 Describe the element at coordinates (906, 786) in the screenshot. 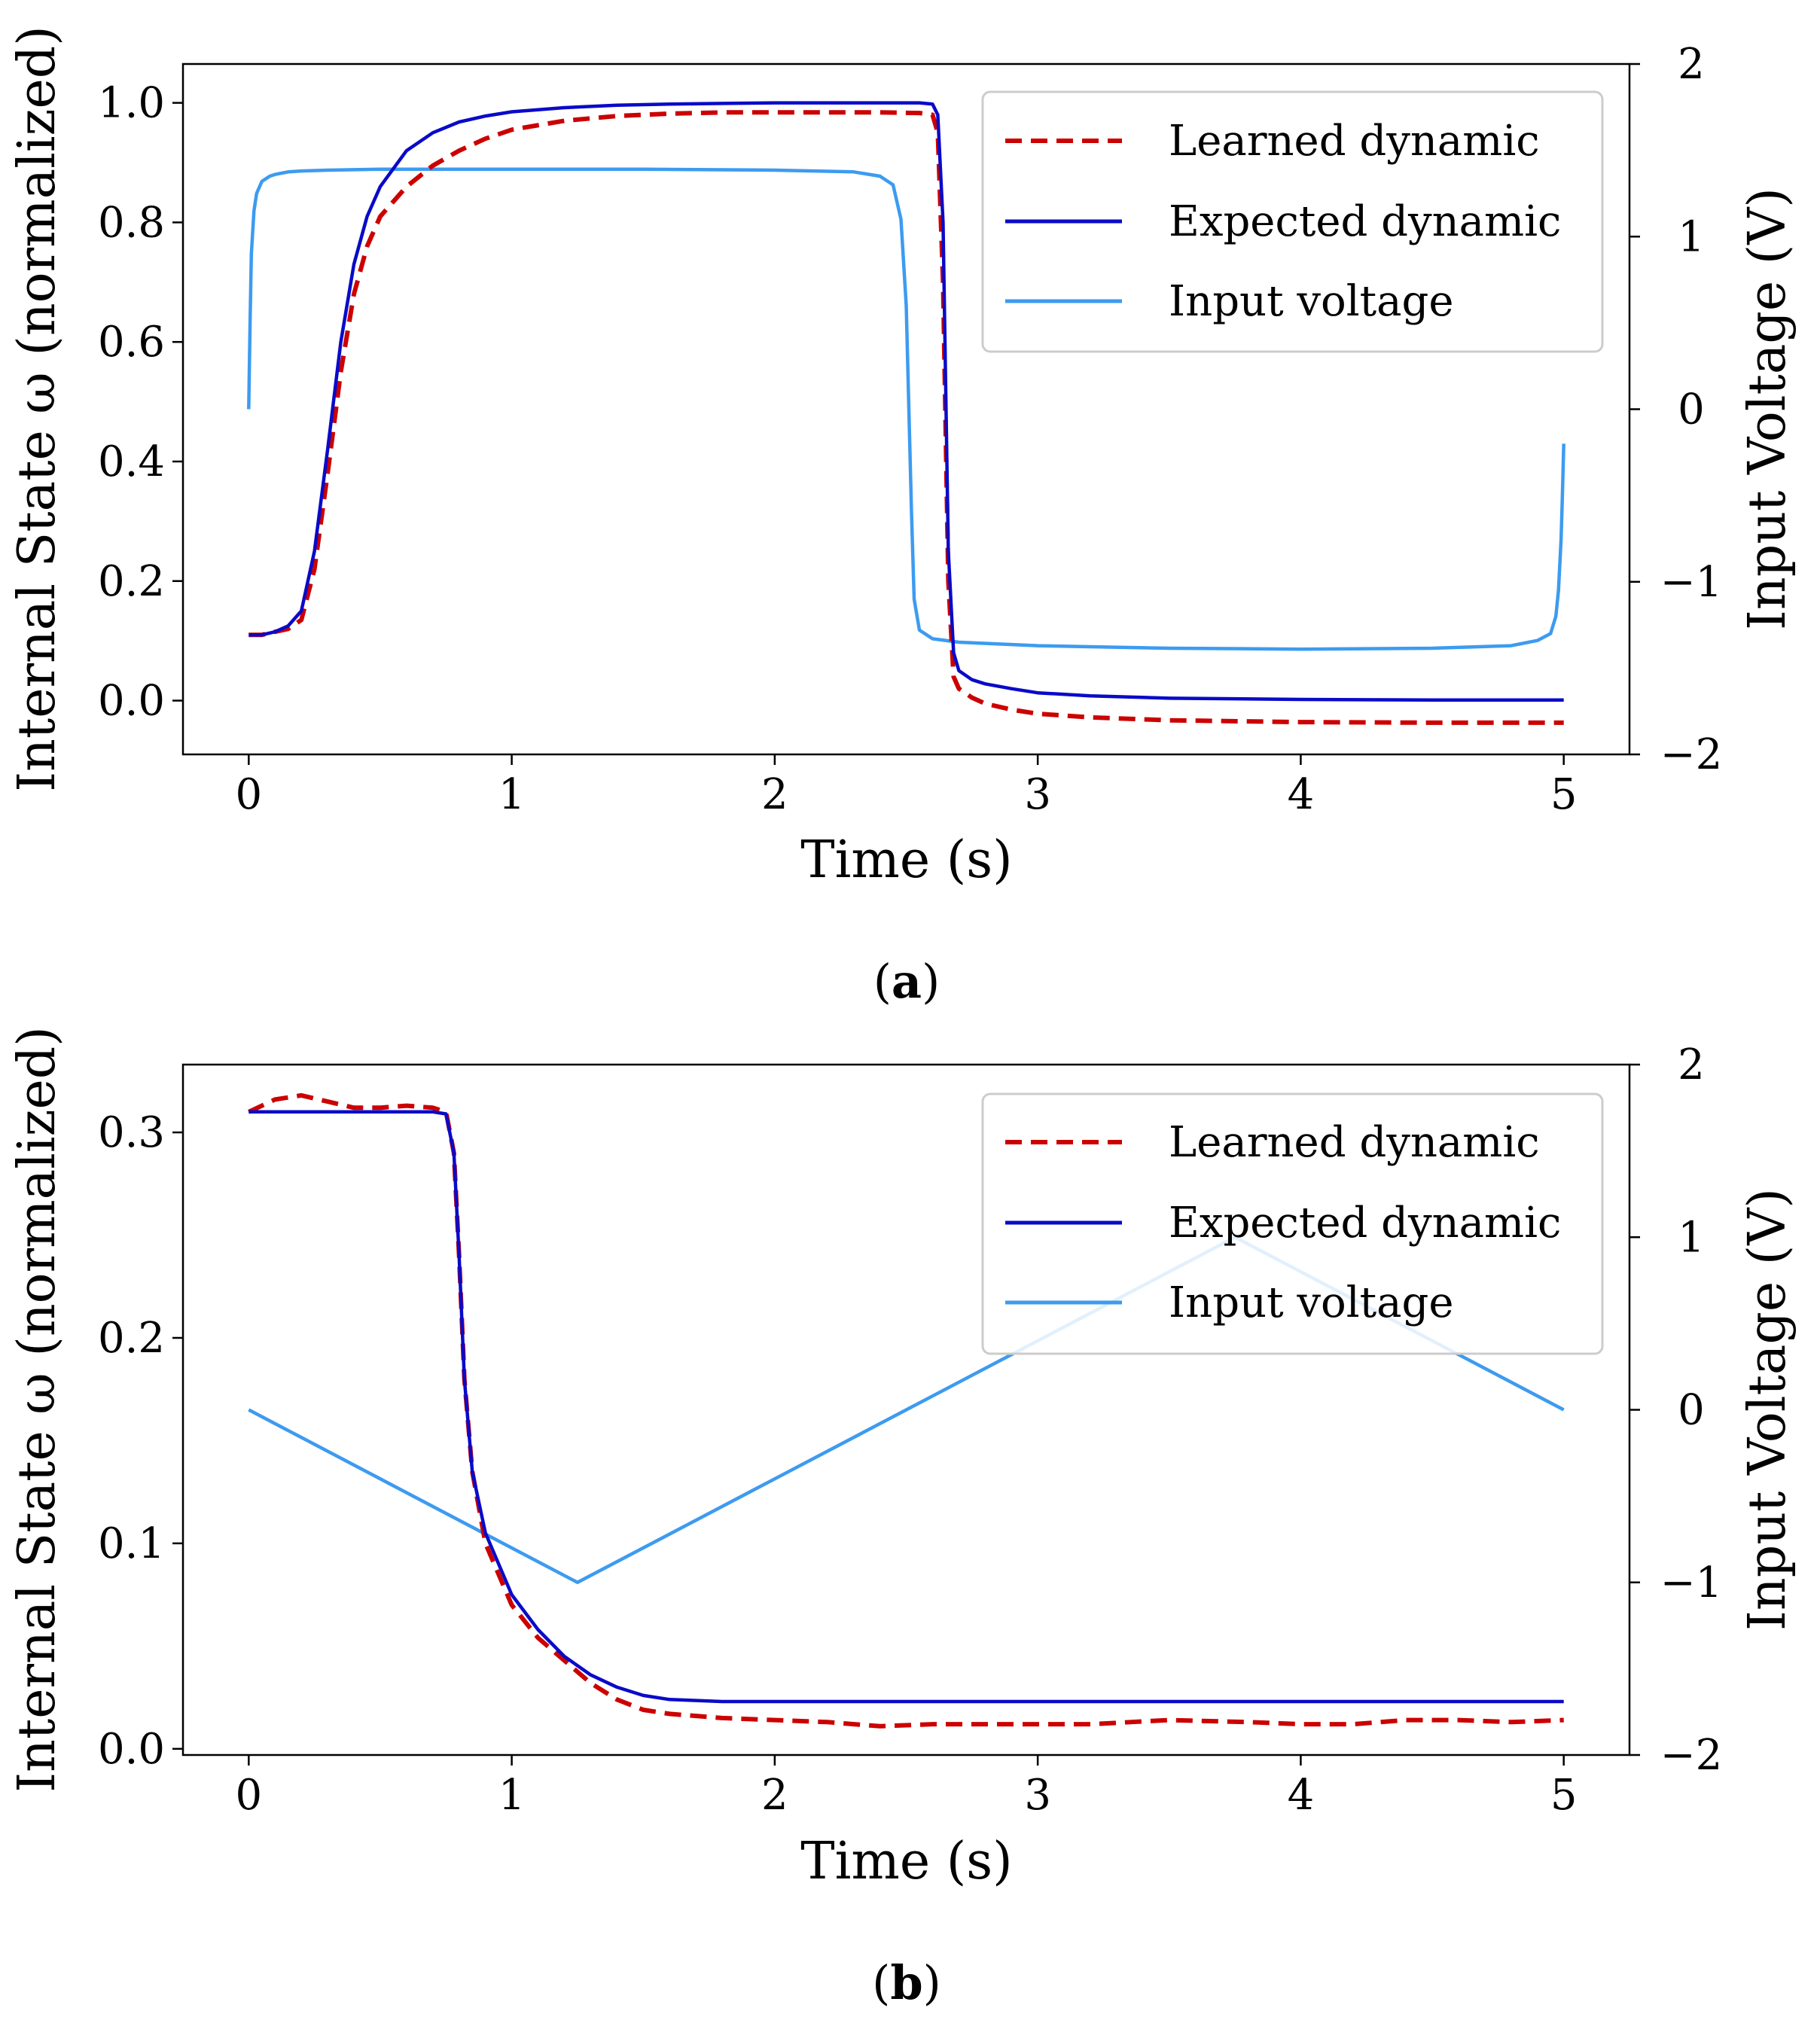

I see `x-ticks-a: 0 1 2 3 4 5` at that location.